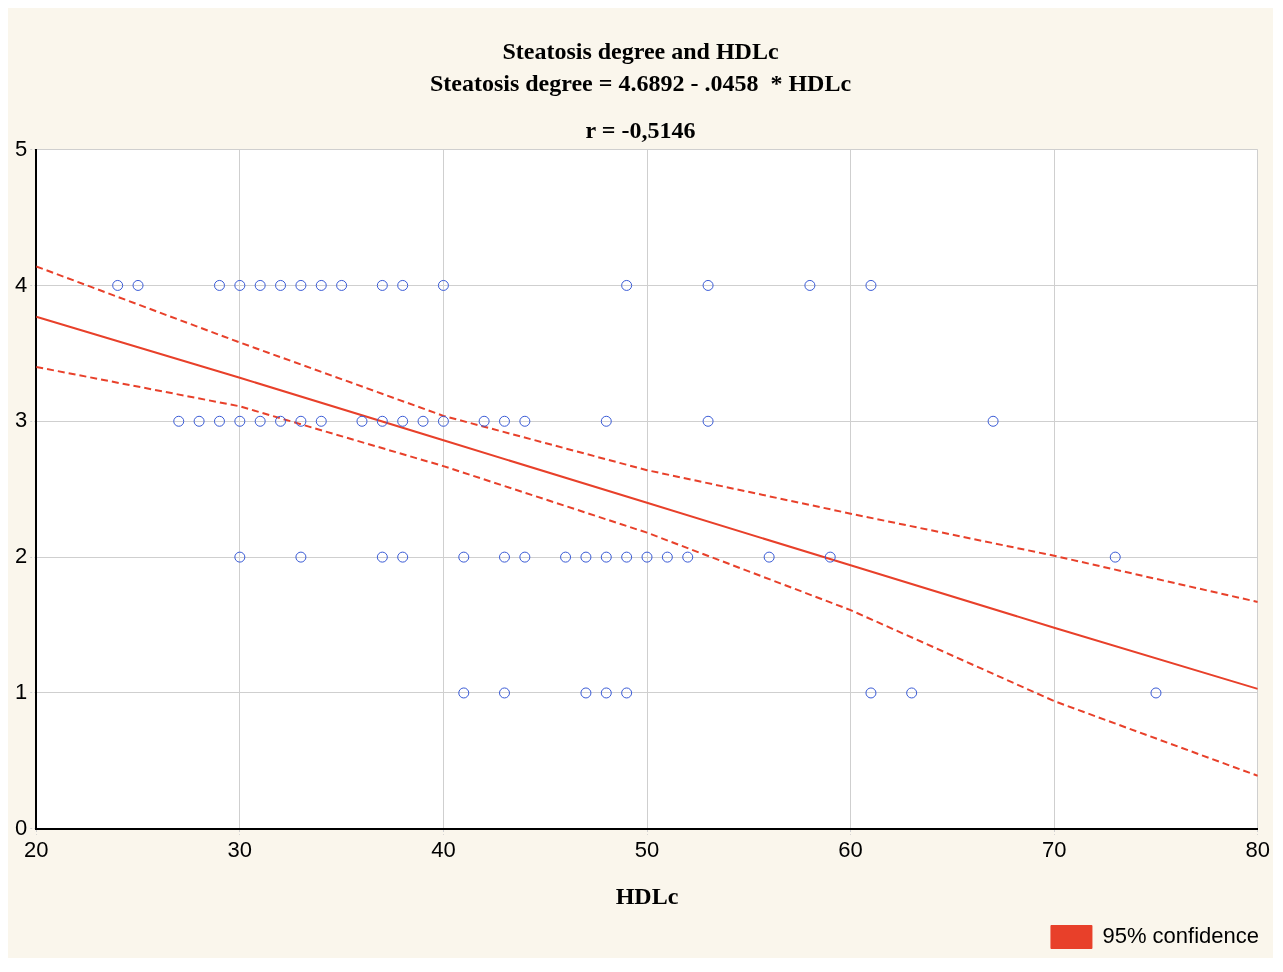 The width and height of the screenshot is (1283, 972). I want to click on y-tick-label: 4, so click(21, 284).